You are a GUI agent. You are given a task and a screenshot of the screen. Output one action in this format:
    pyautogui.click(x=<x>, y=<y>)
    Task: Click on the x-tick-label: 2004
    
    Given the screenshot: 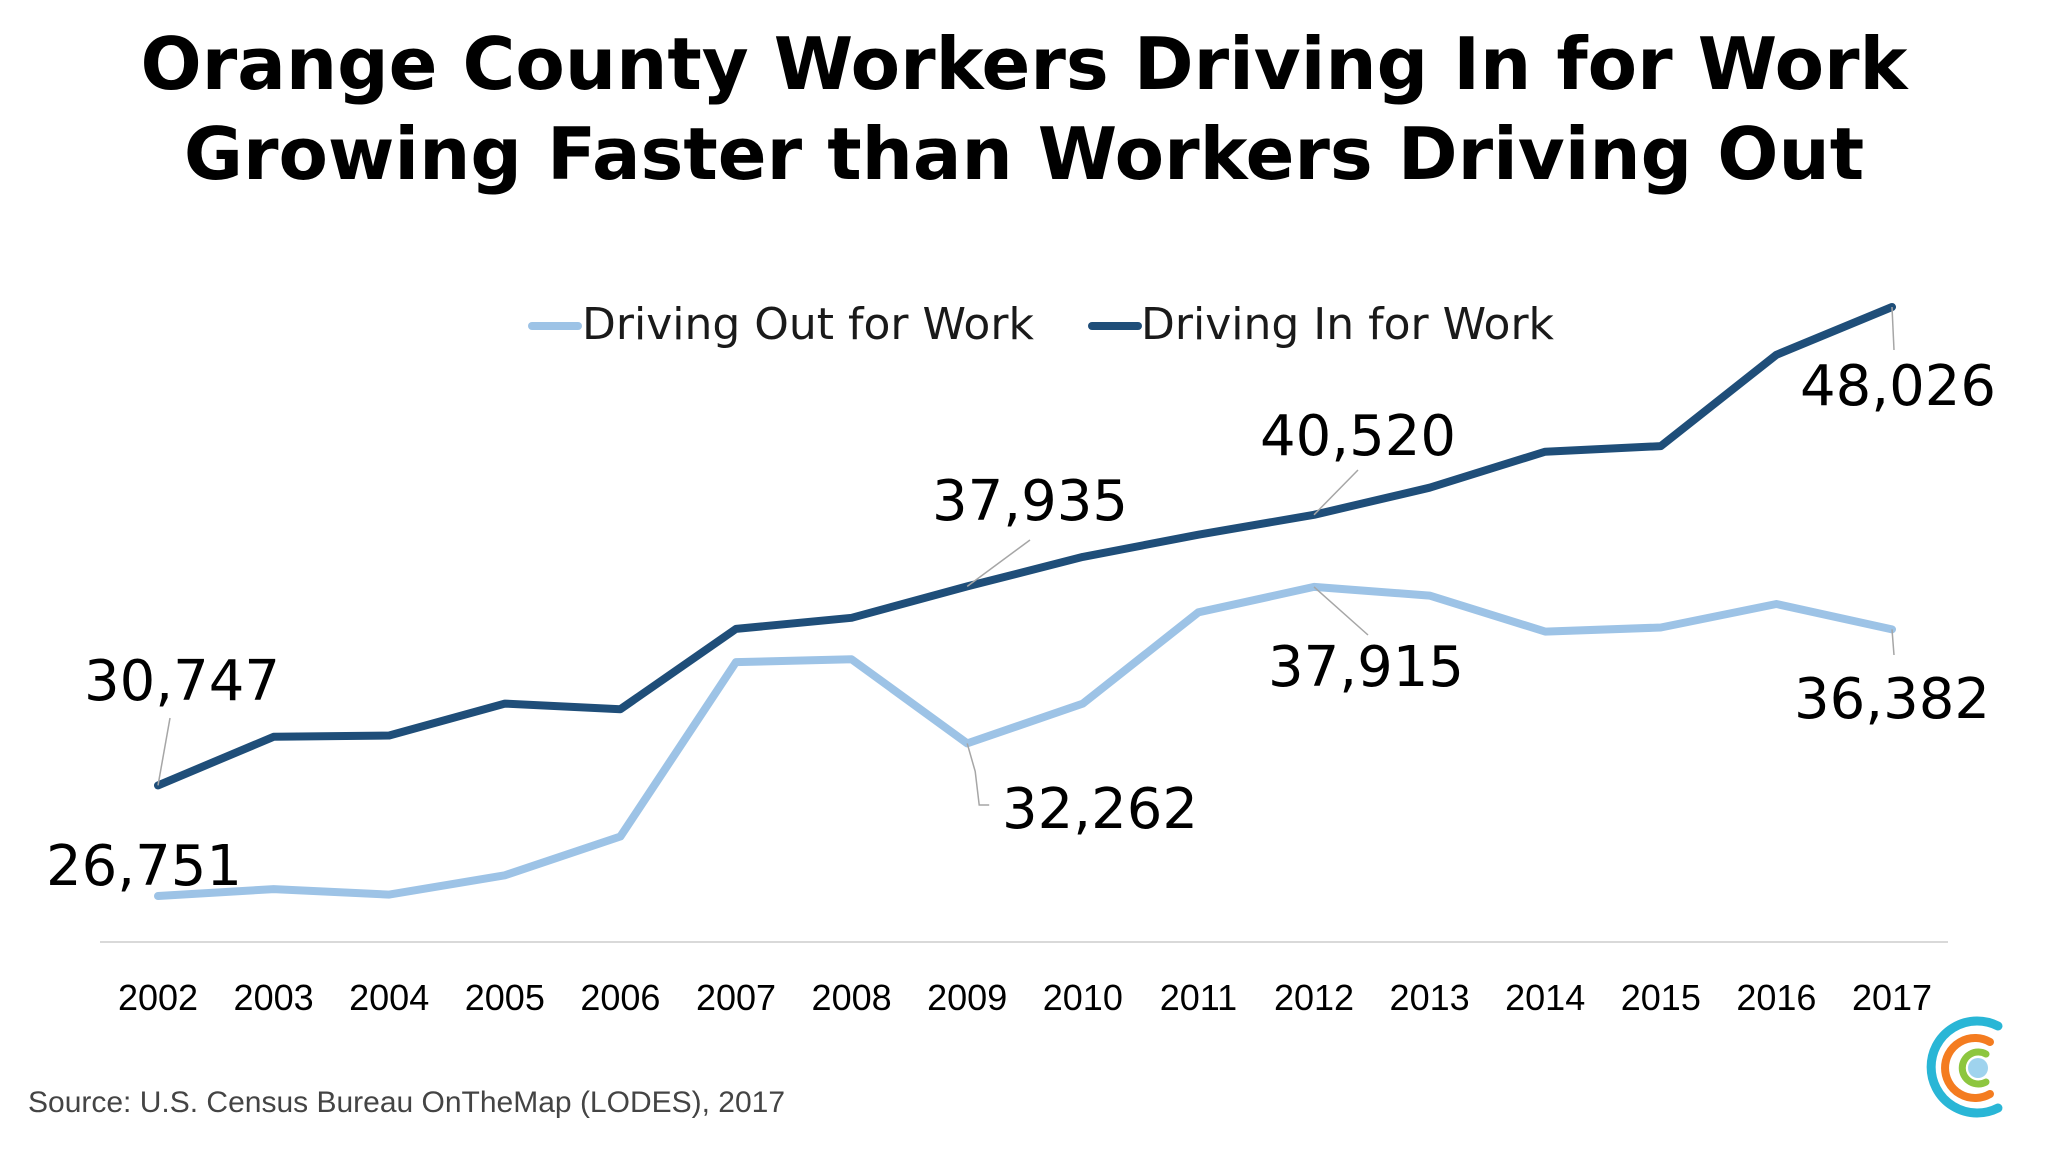 What is the action you would take?
    pyautogui.click(x=389, y=997)
    